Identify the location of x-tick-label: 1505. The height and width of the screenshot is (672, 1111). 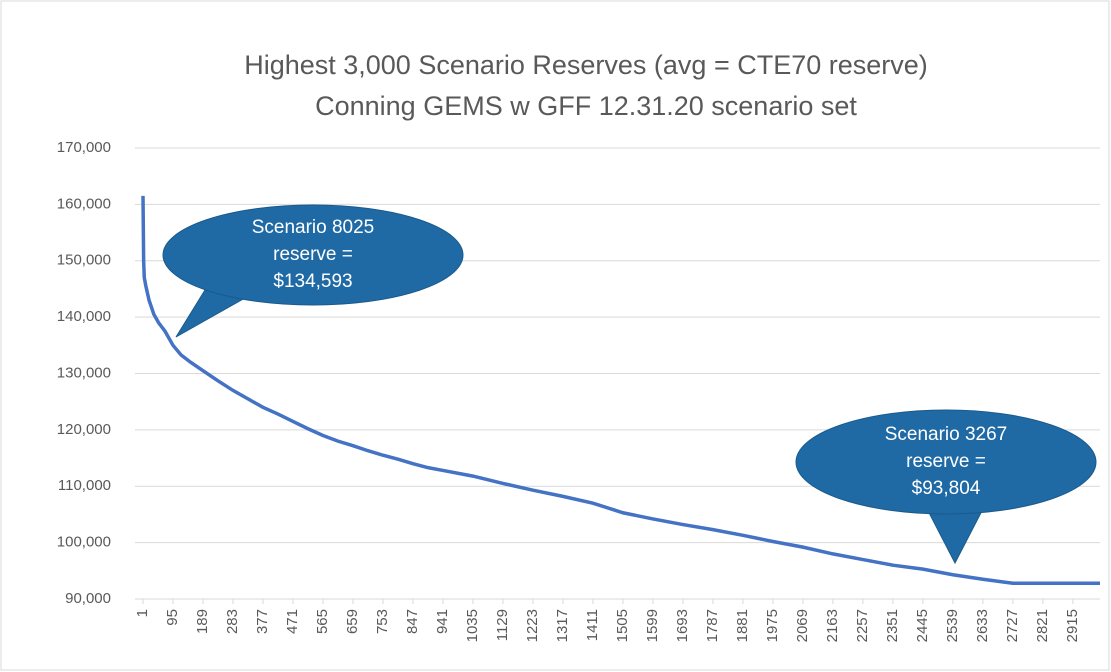
(622, 625).